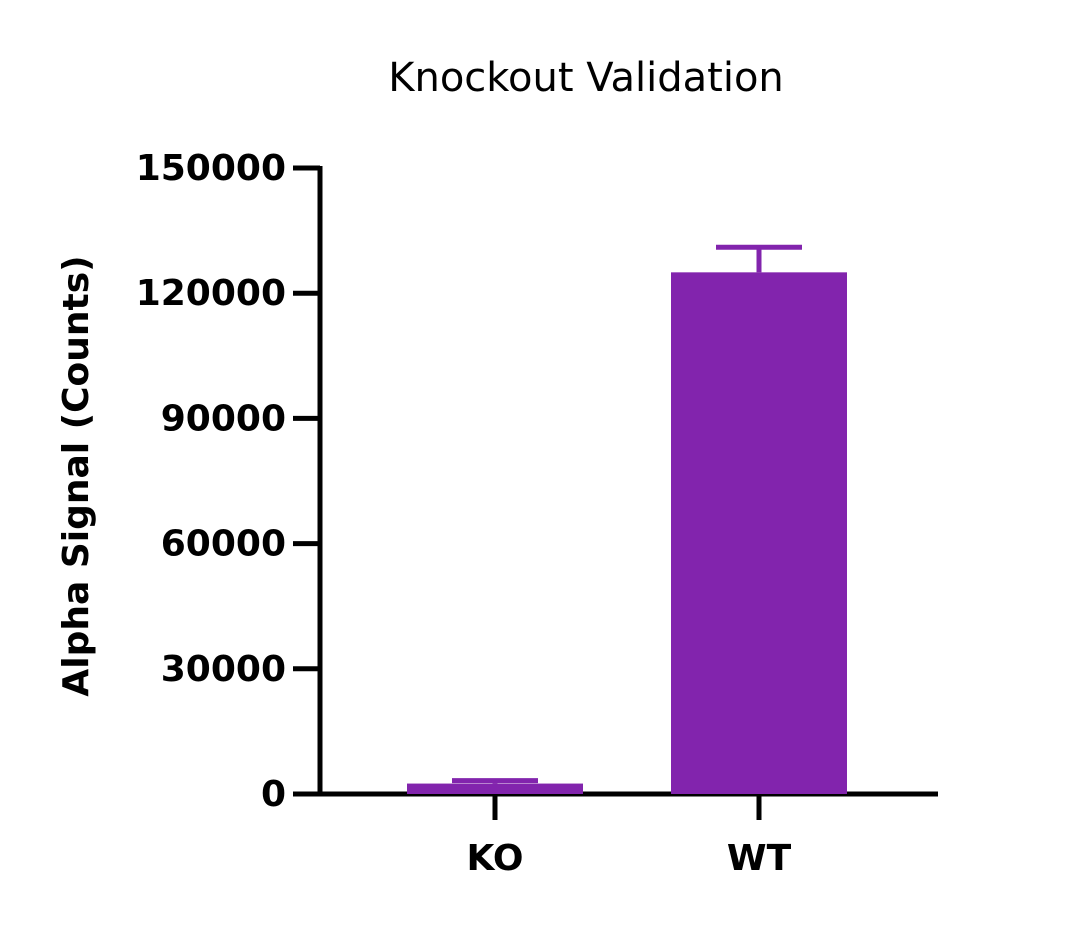 The width and height of the screenshot is (1080, 930). I want to click on y-tick-label: 30000, so click(223, 669).